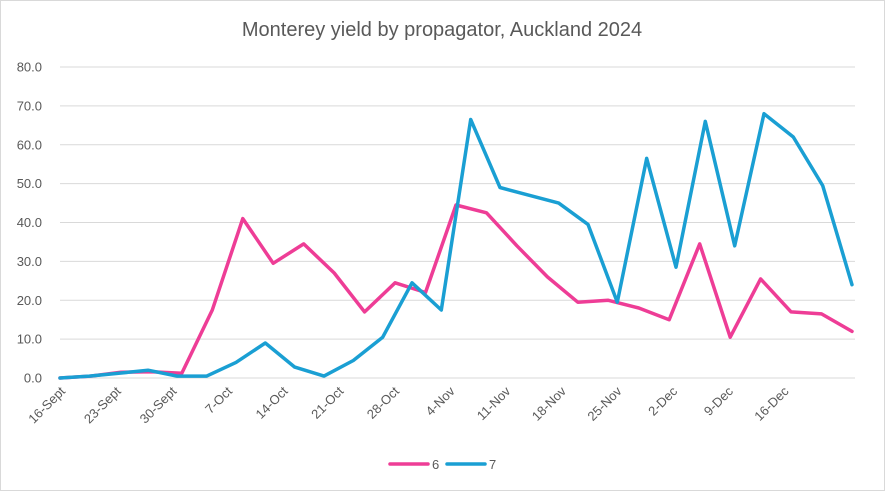 The height and width of the screenshot is (491, 885). Describe the element at coordinates (718, 400) in the screenshot. I see `x-tick-label: 9-Dec` at that location.